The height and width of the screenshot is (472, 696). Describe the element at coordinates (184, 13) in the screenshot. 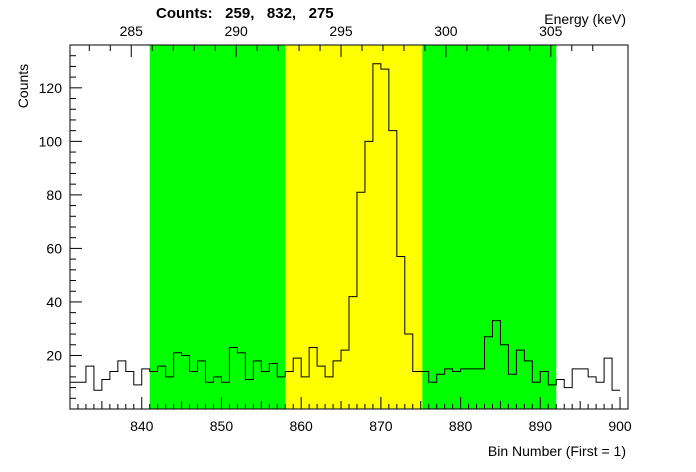

I see `counts-label: Counts:` at that location.